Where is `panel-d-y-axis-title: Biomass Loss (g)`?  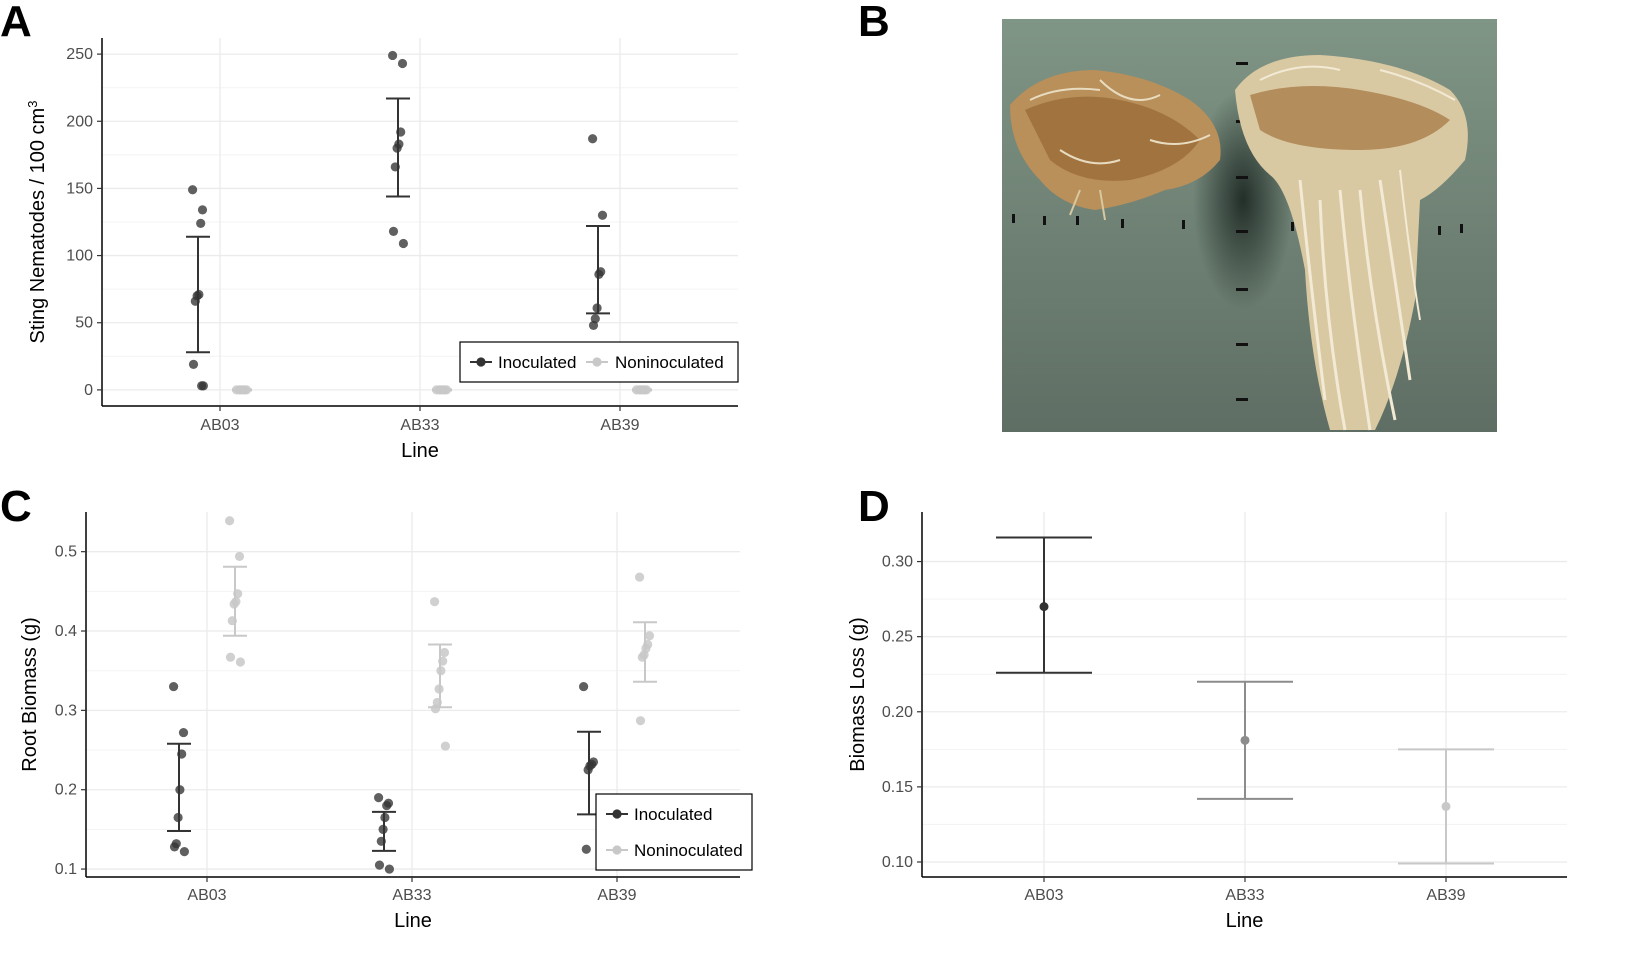
panel-d-y-axis-title: Biomass Loss (g) is located at coordinates (858, 694).